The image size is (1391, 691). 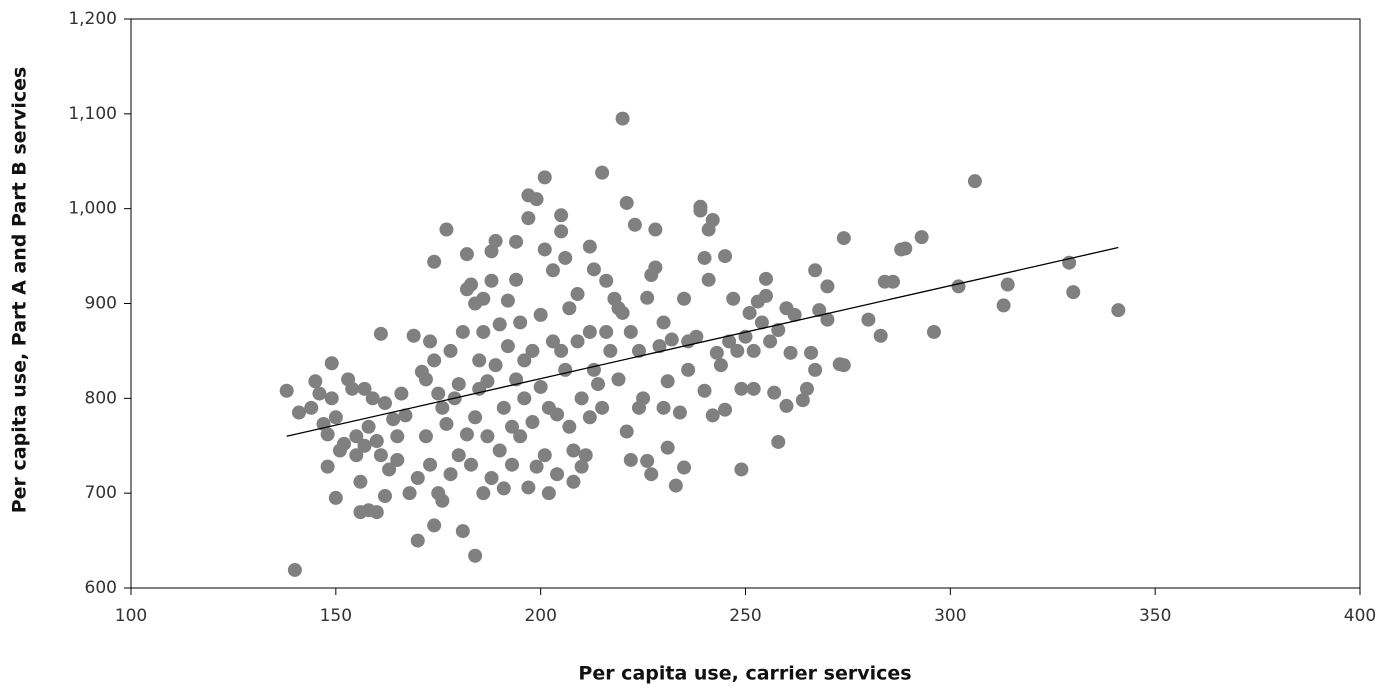 I want to click on x-tick-label: 200, so click(x=540, y=616).